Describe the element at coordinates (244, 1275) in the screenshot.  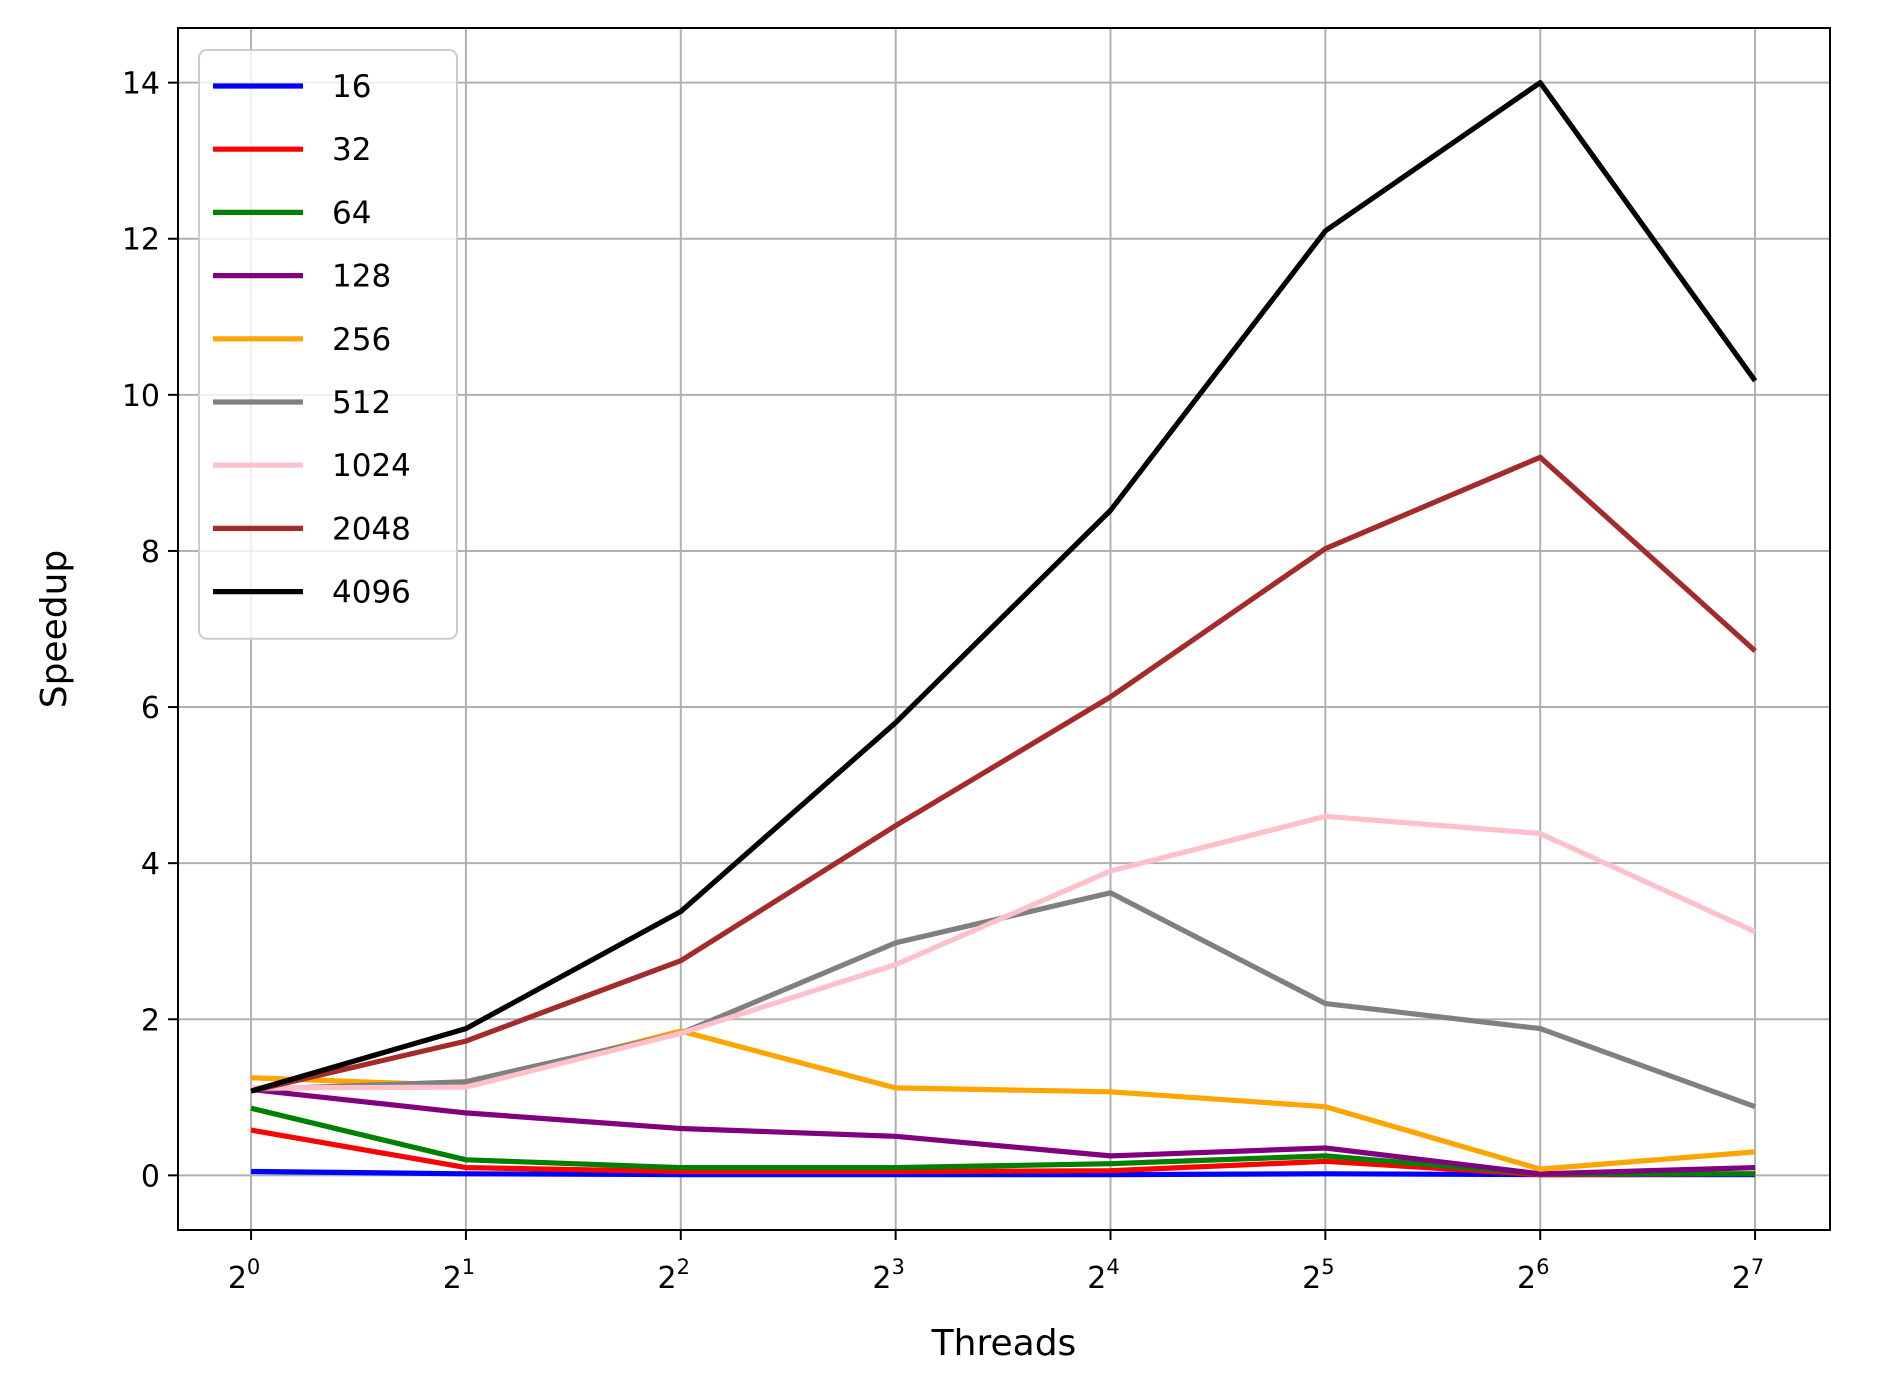
I see `x-tick-label: 20` at that location.